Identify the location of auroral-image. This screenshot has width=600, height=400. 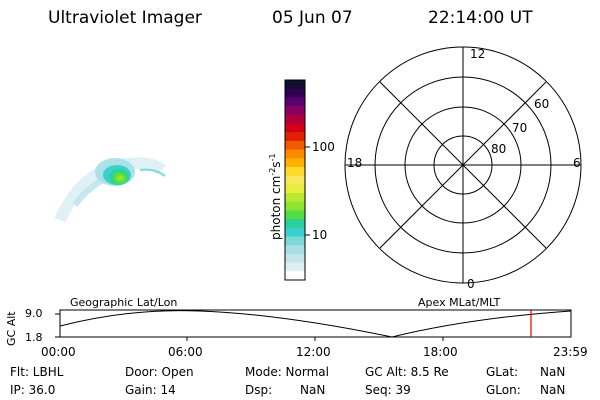
(110, 190).